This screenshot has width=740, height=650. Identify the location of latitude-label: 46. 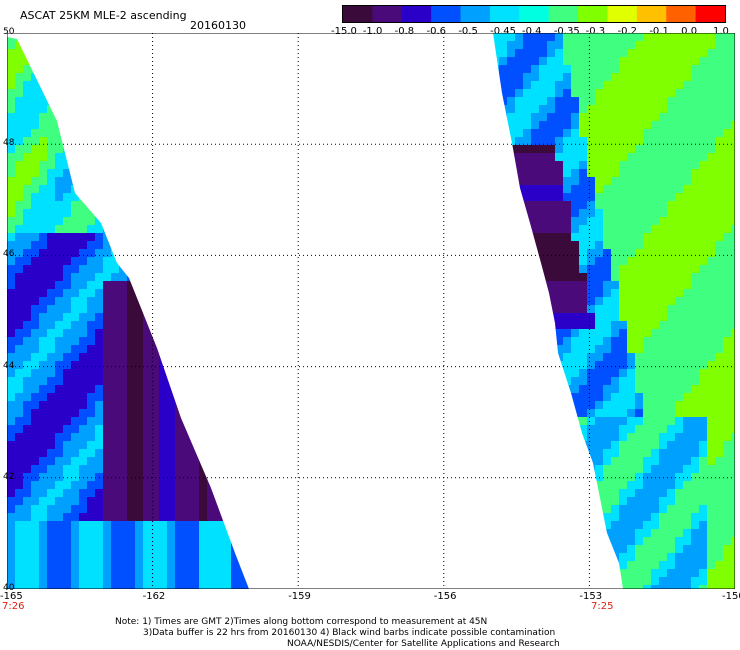
(9, 254).